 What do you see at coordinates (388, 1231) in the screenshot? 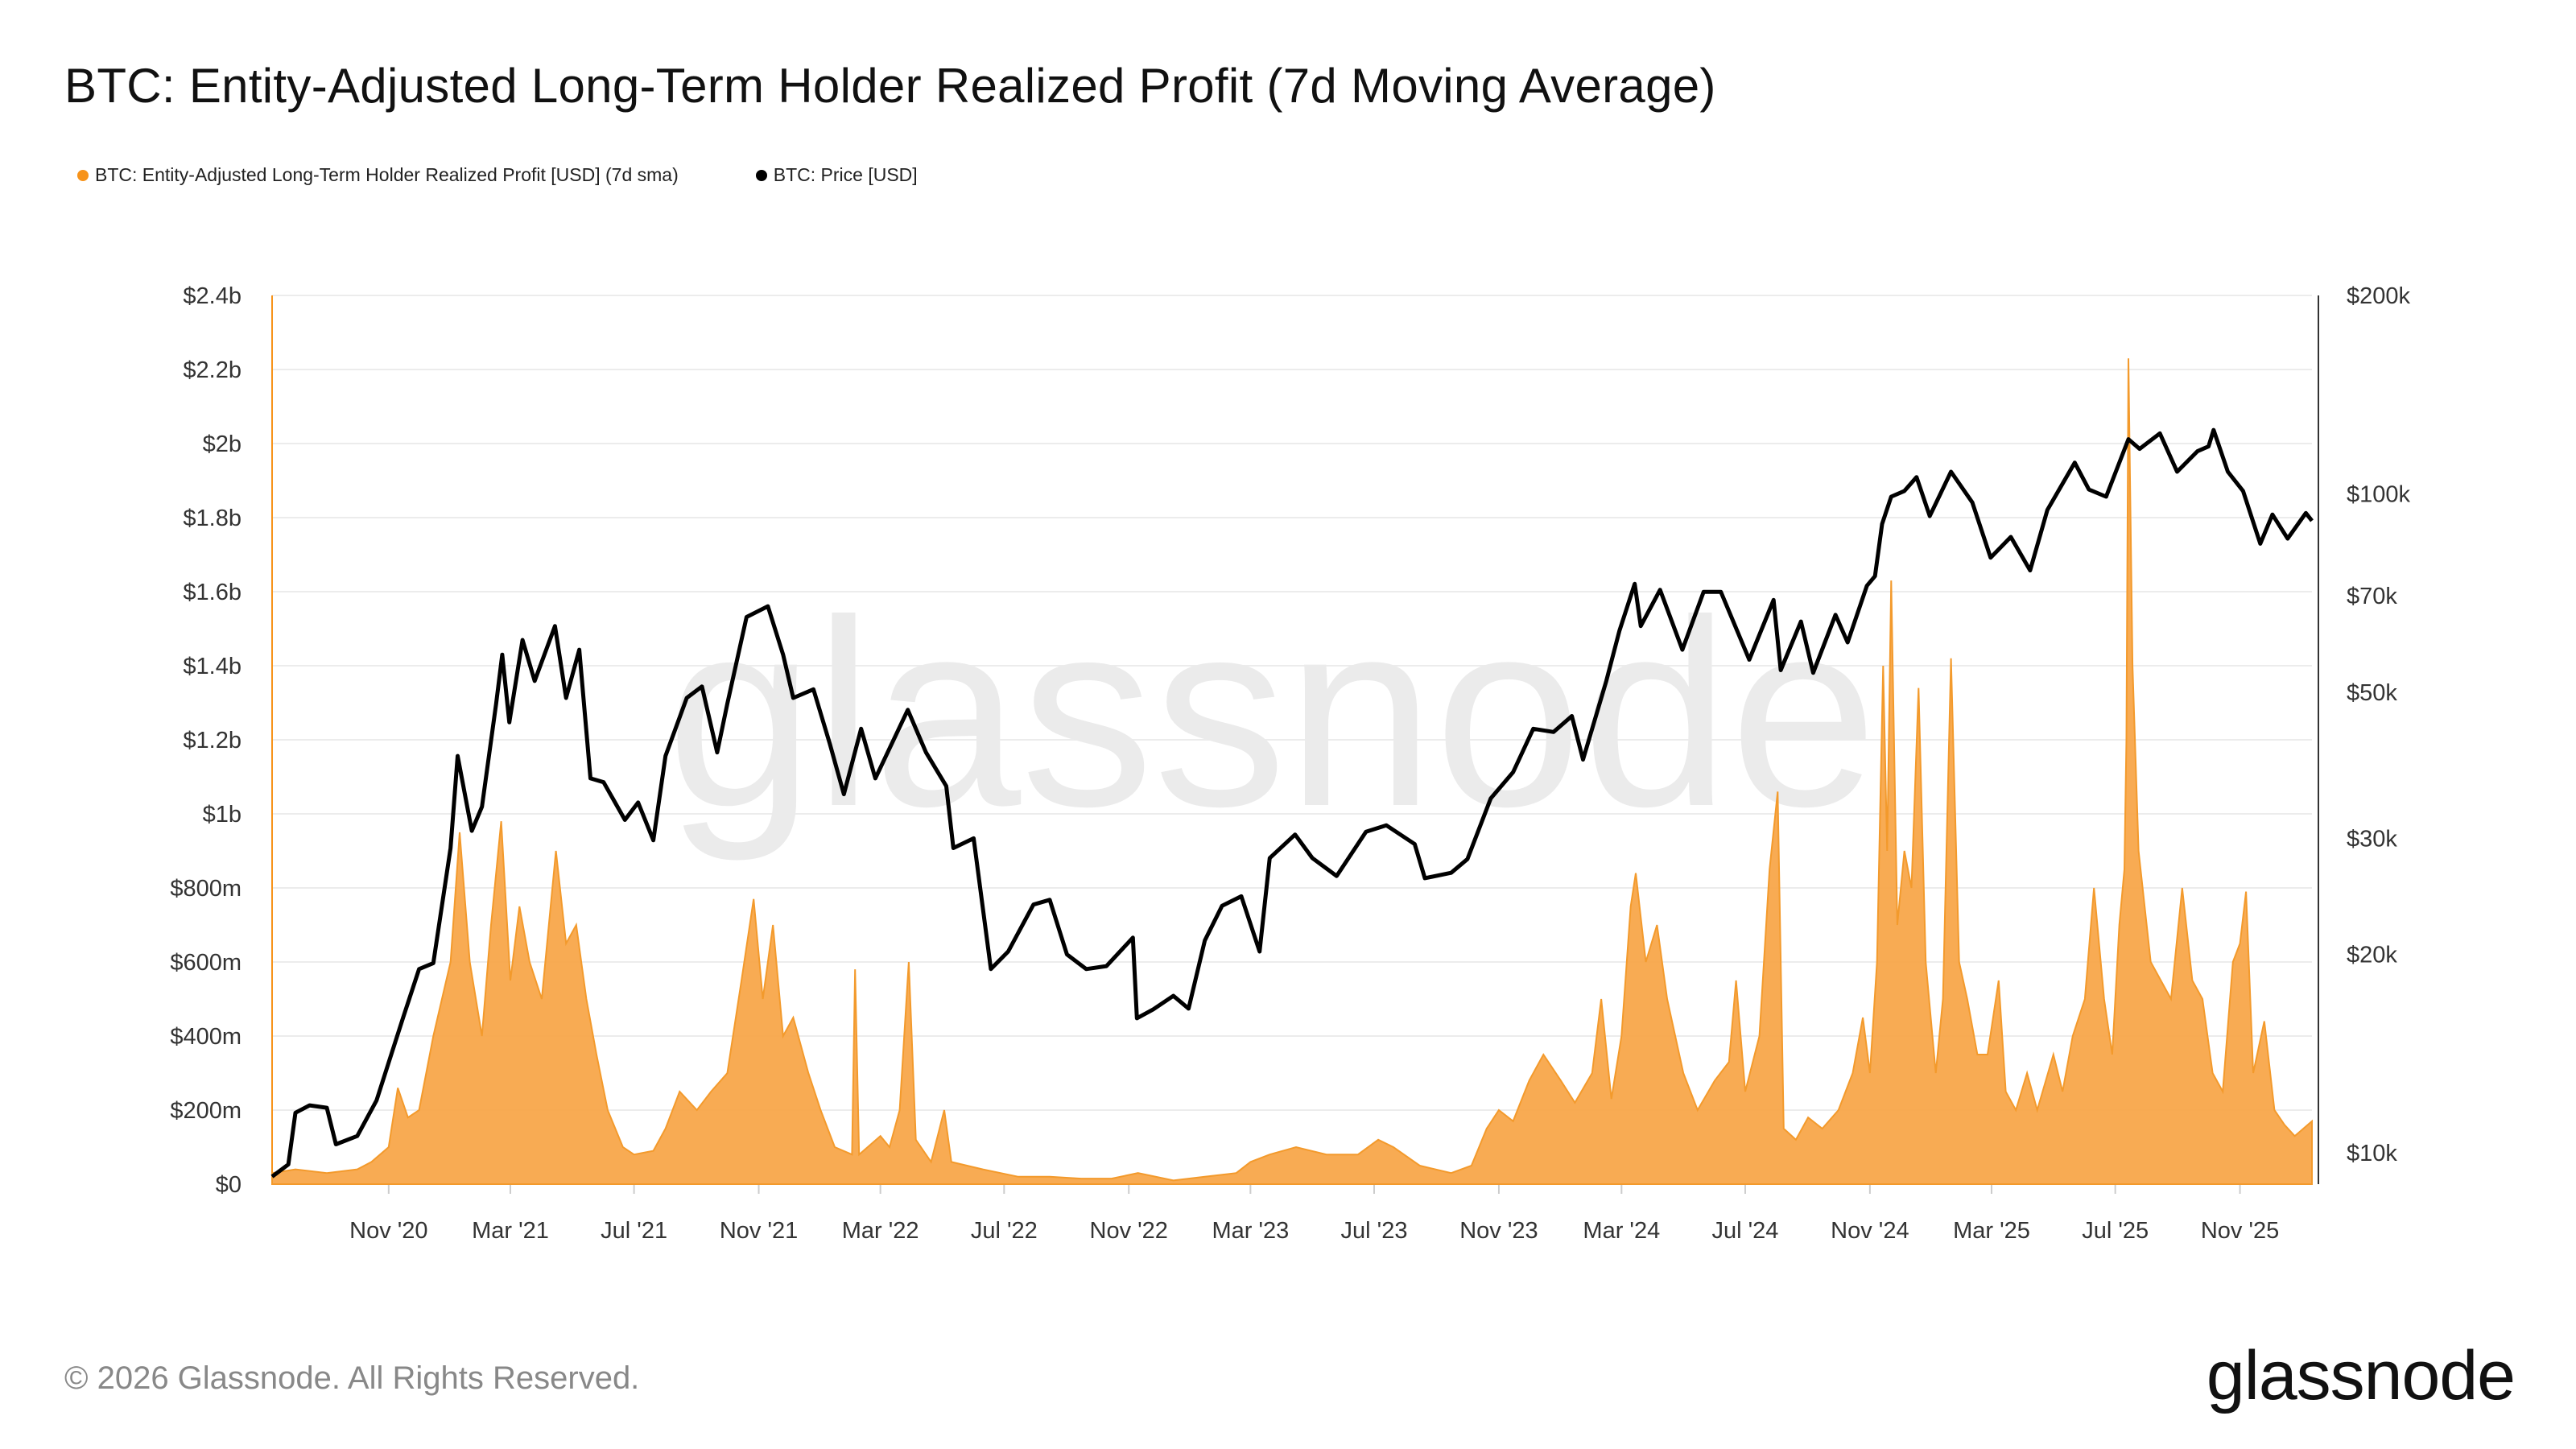
I see `x-axis-tick-label: Nov '20` at bounding box center [388, 1231].